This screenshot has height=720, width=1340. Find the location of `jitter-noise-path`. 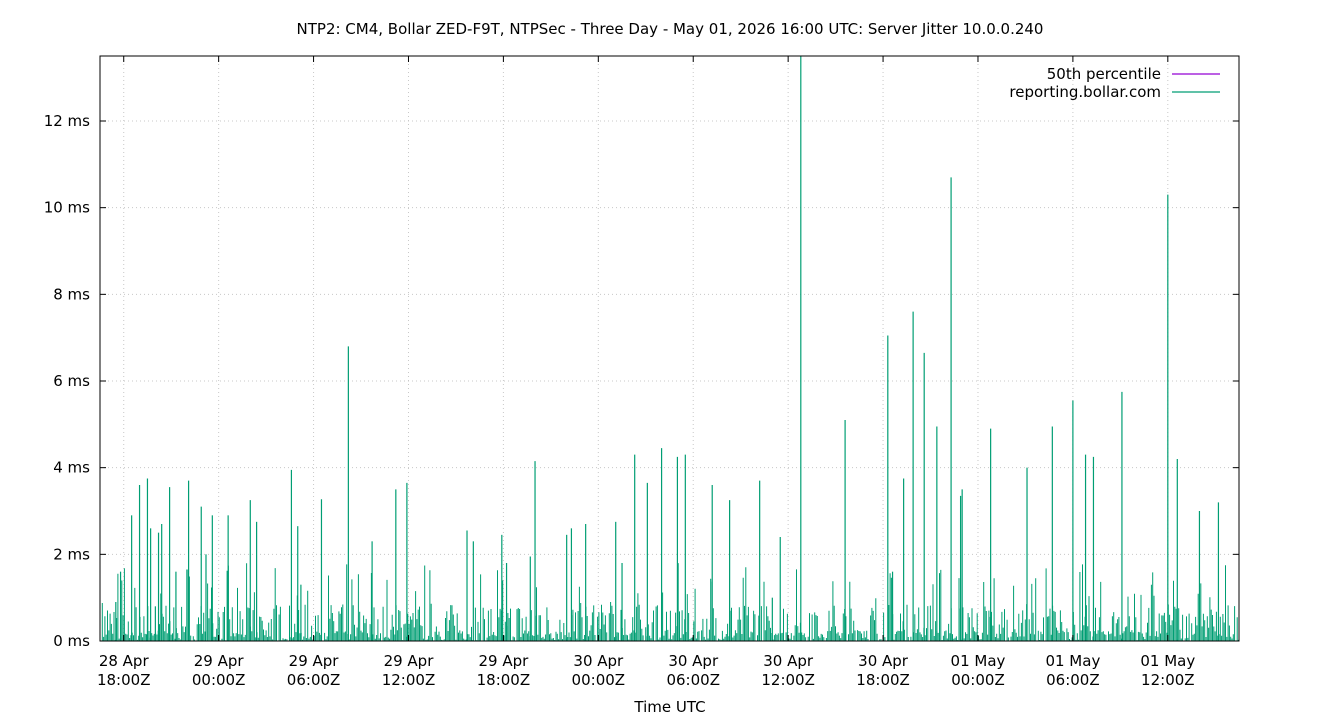

jitter-noise-path is located at coordinates (670, 602).